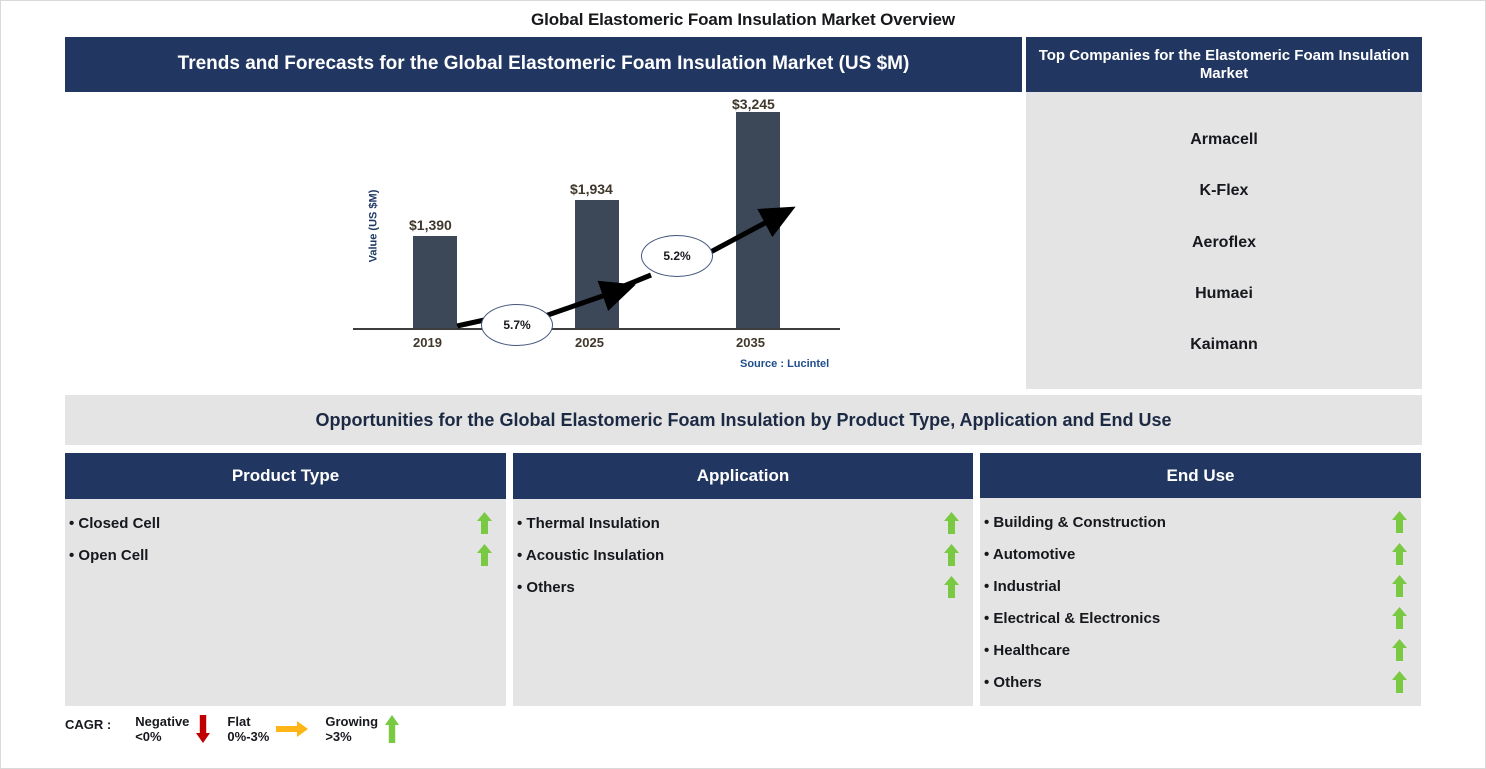 Image resolution: width=1486 pixels, height=769 pixels. I want to click on bar-value-2025: $1,934, so click(591, 189).